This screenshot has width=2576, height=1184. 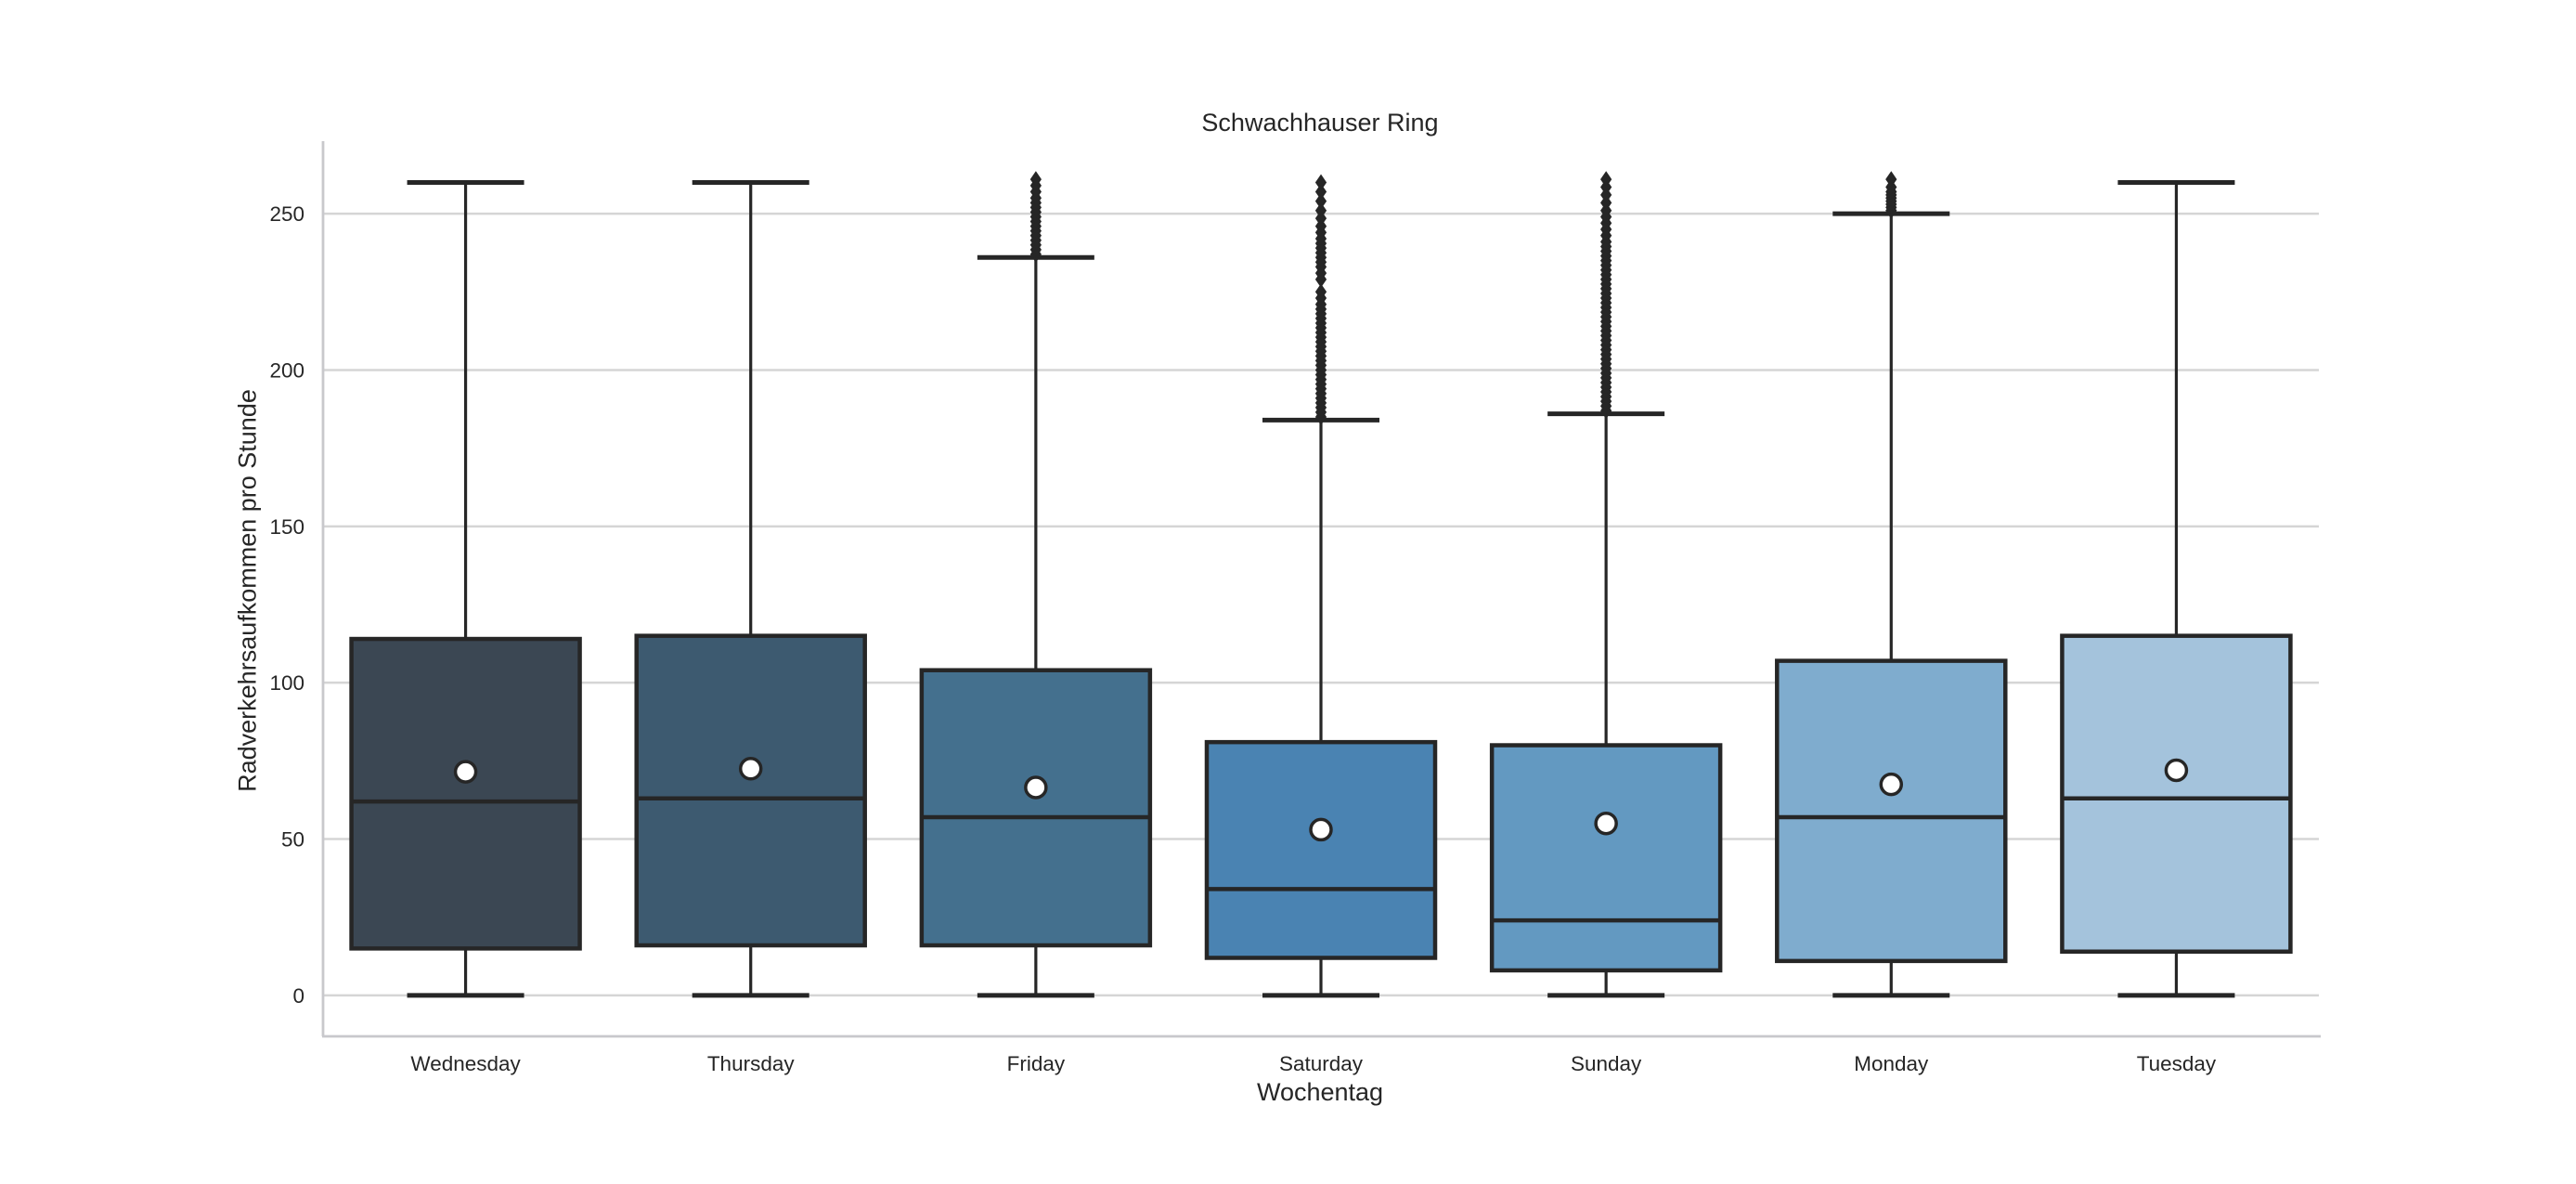 I want to click on box-group-sunday, so click(x=1606, y=584).